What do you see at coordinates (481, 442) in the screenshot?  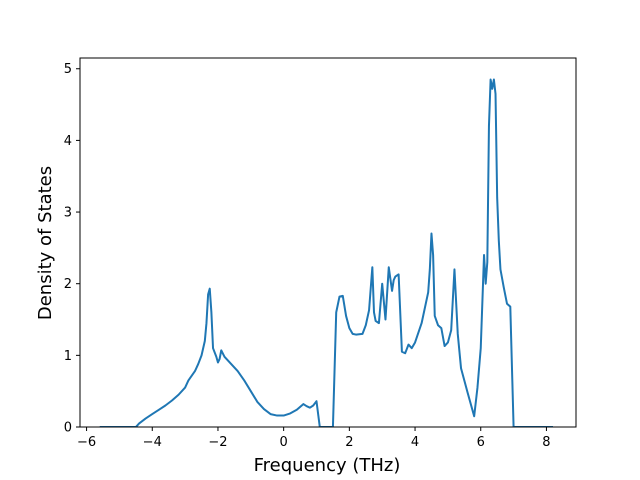 I see `x-tick-label: 6` at bounding box center [481, 442].